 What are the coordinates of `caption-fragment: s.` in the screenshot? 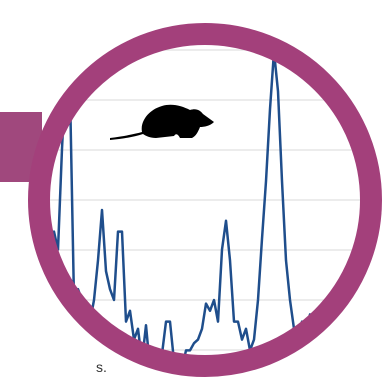 It's located at (101, 367).